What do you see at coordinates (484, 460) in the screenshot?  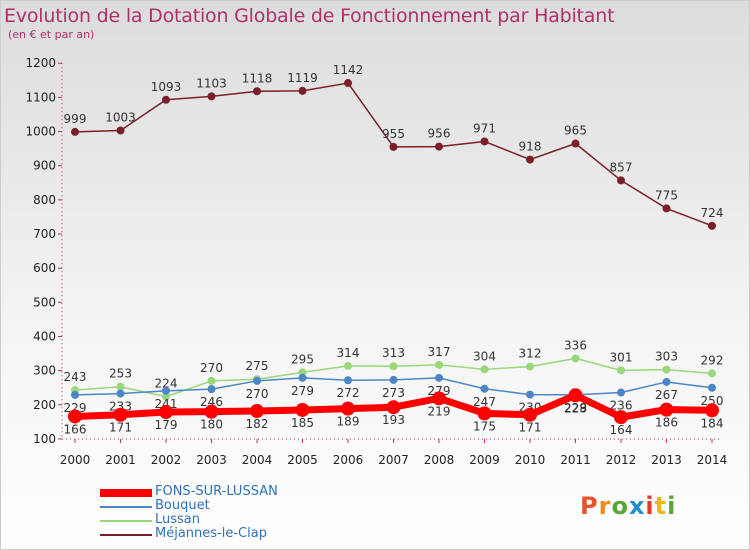 I see `x-tick-label: 2009` at bounding box center [484, 460].